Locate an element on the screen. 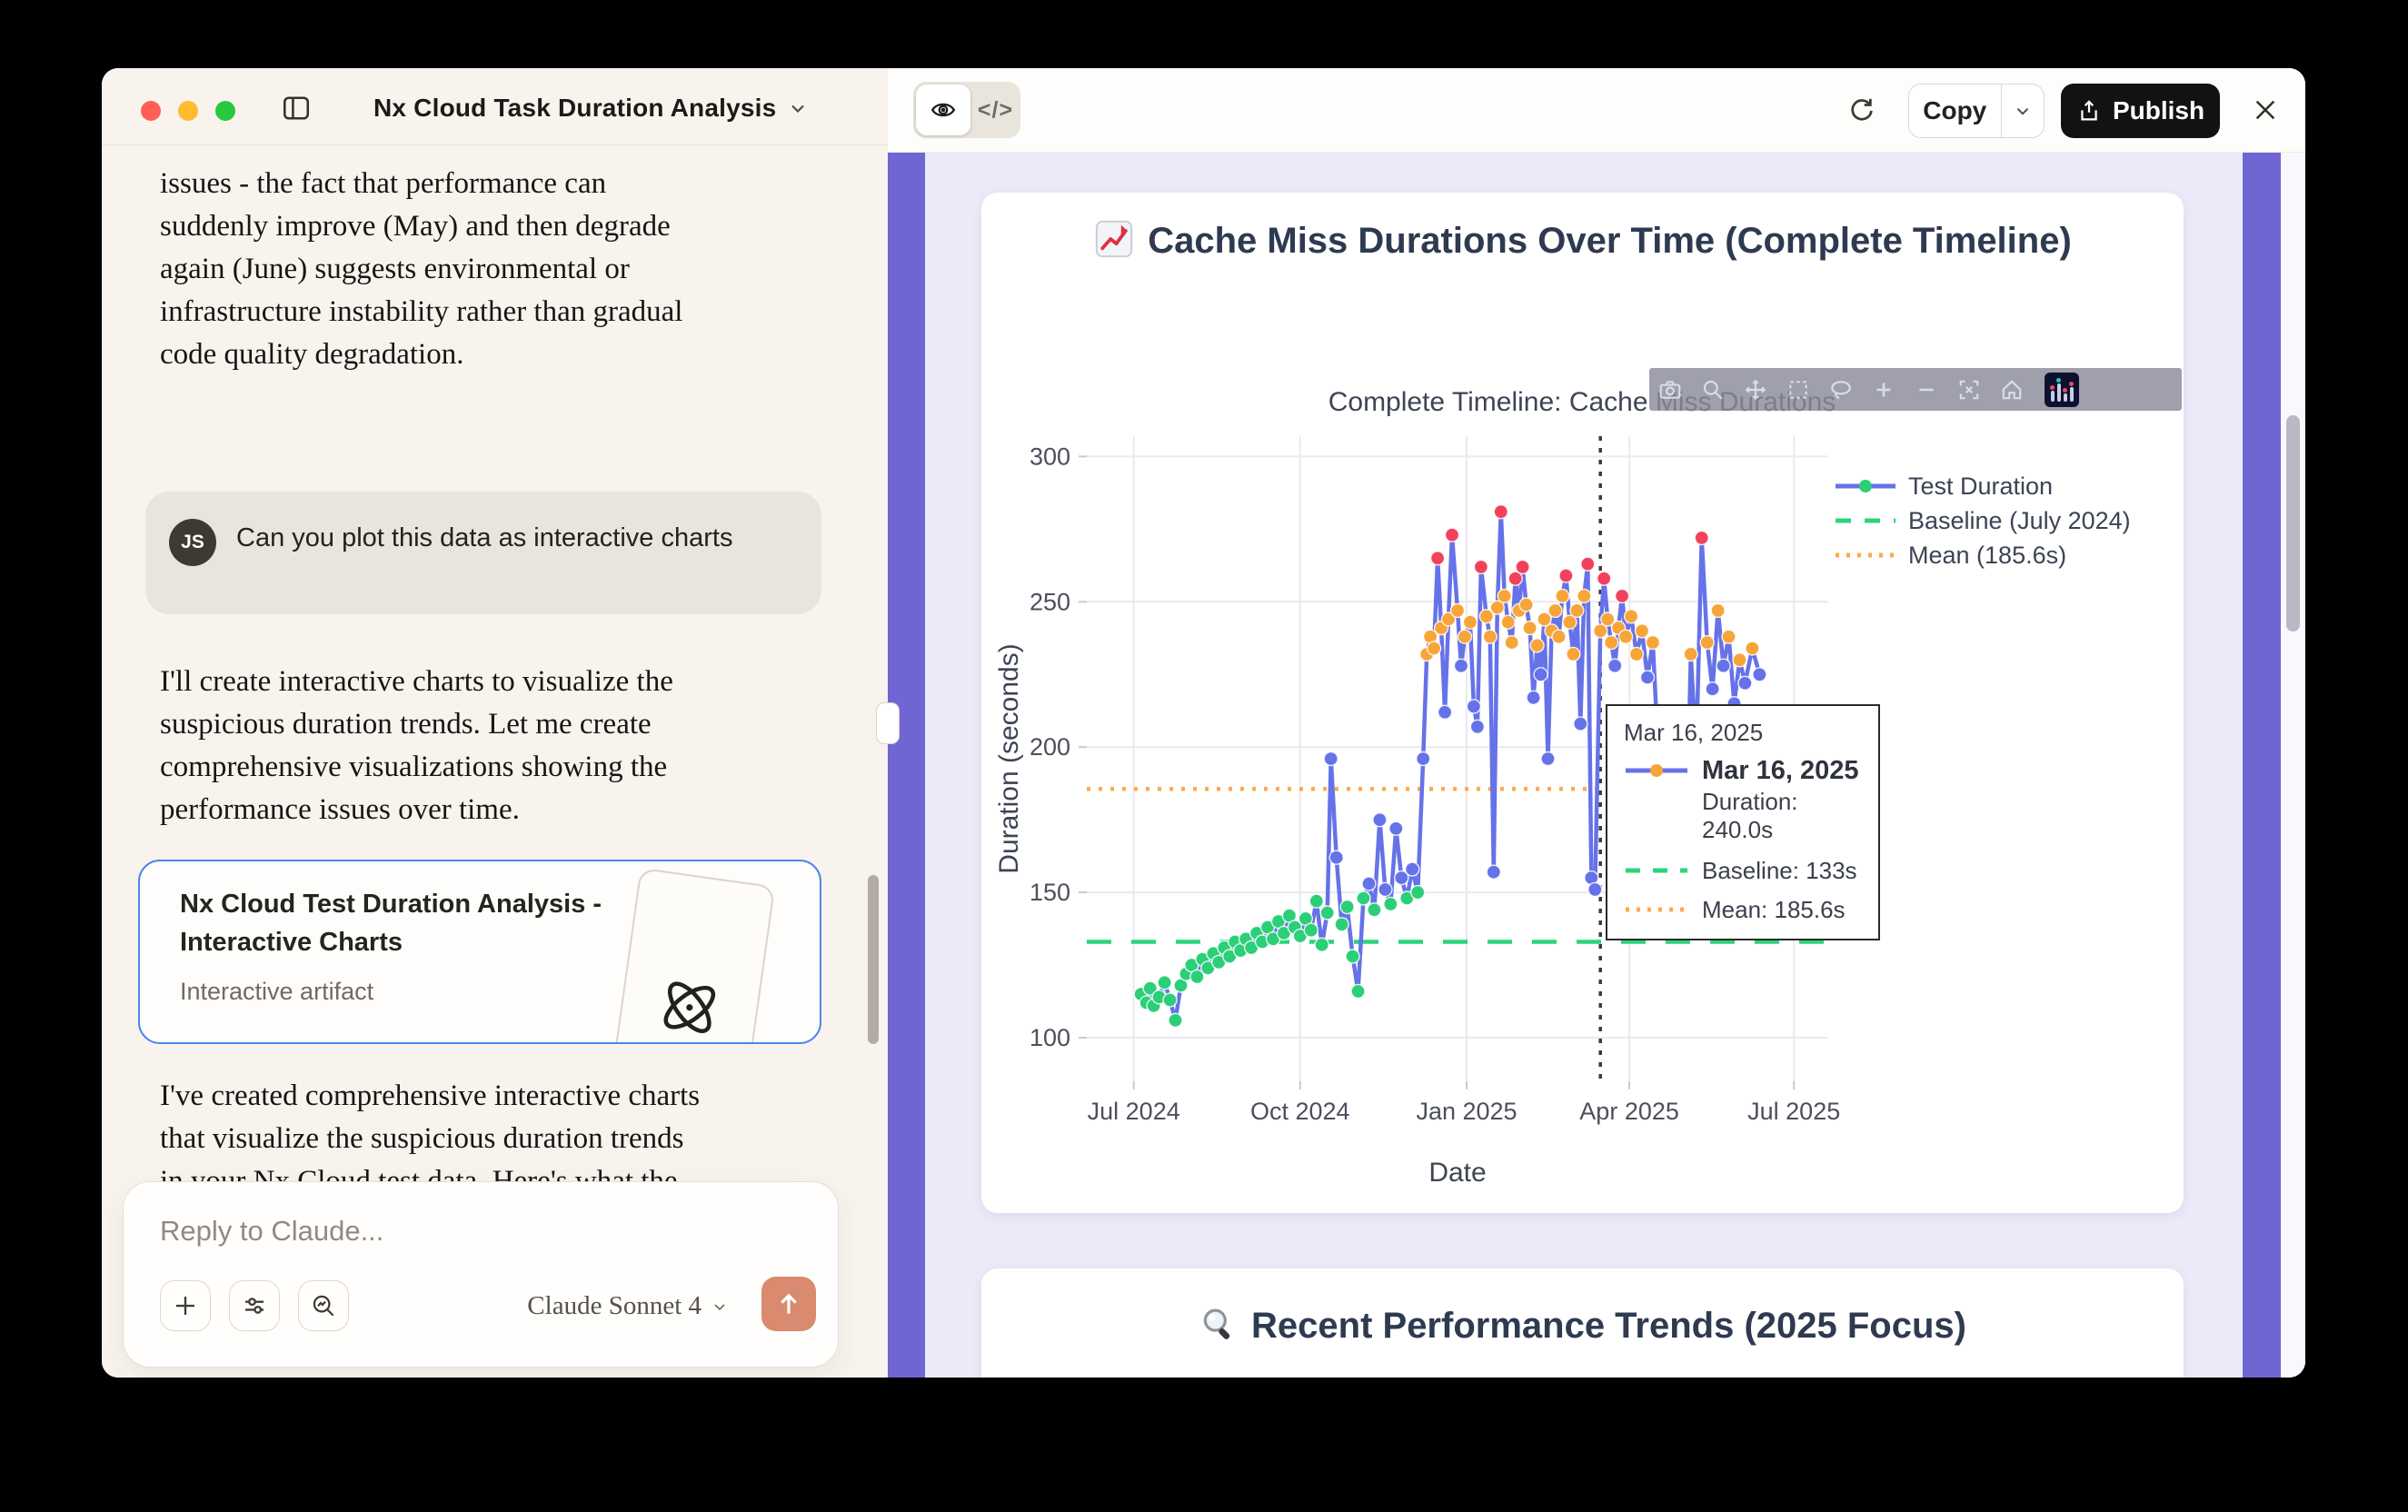 This screenshot has height=1512, width=2408. zoom-icon is located at coordinates (1713, 390).